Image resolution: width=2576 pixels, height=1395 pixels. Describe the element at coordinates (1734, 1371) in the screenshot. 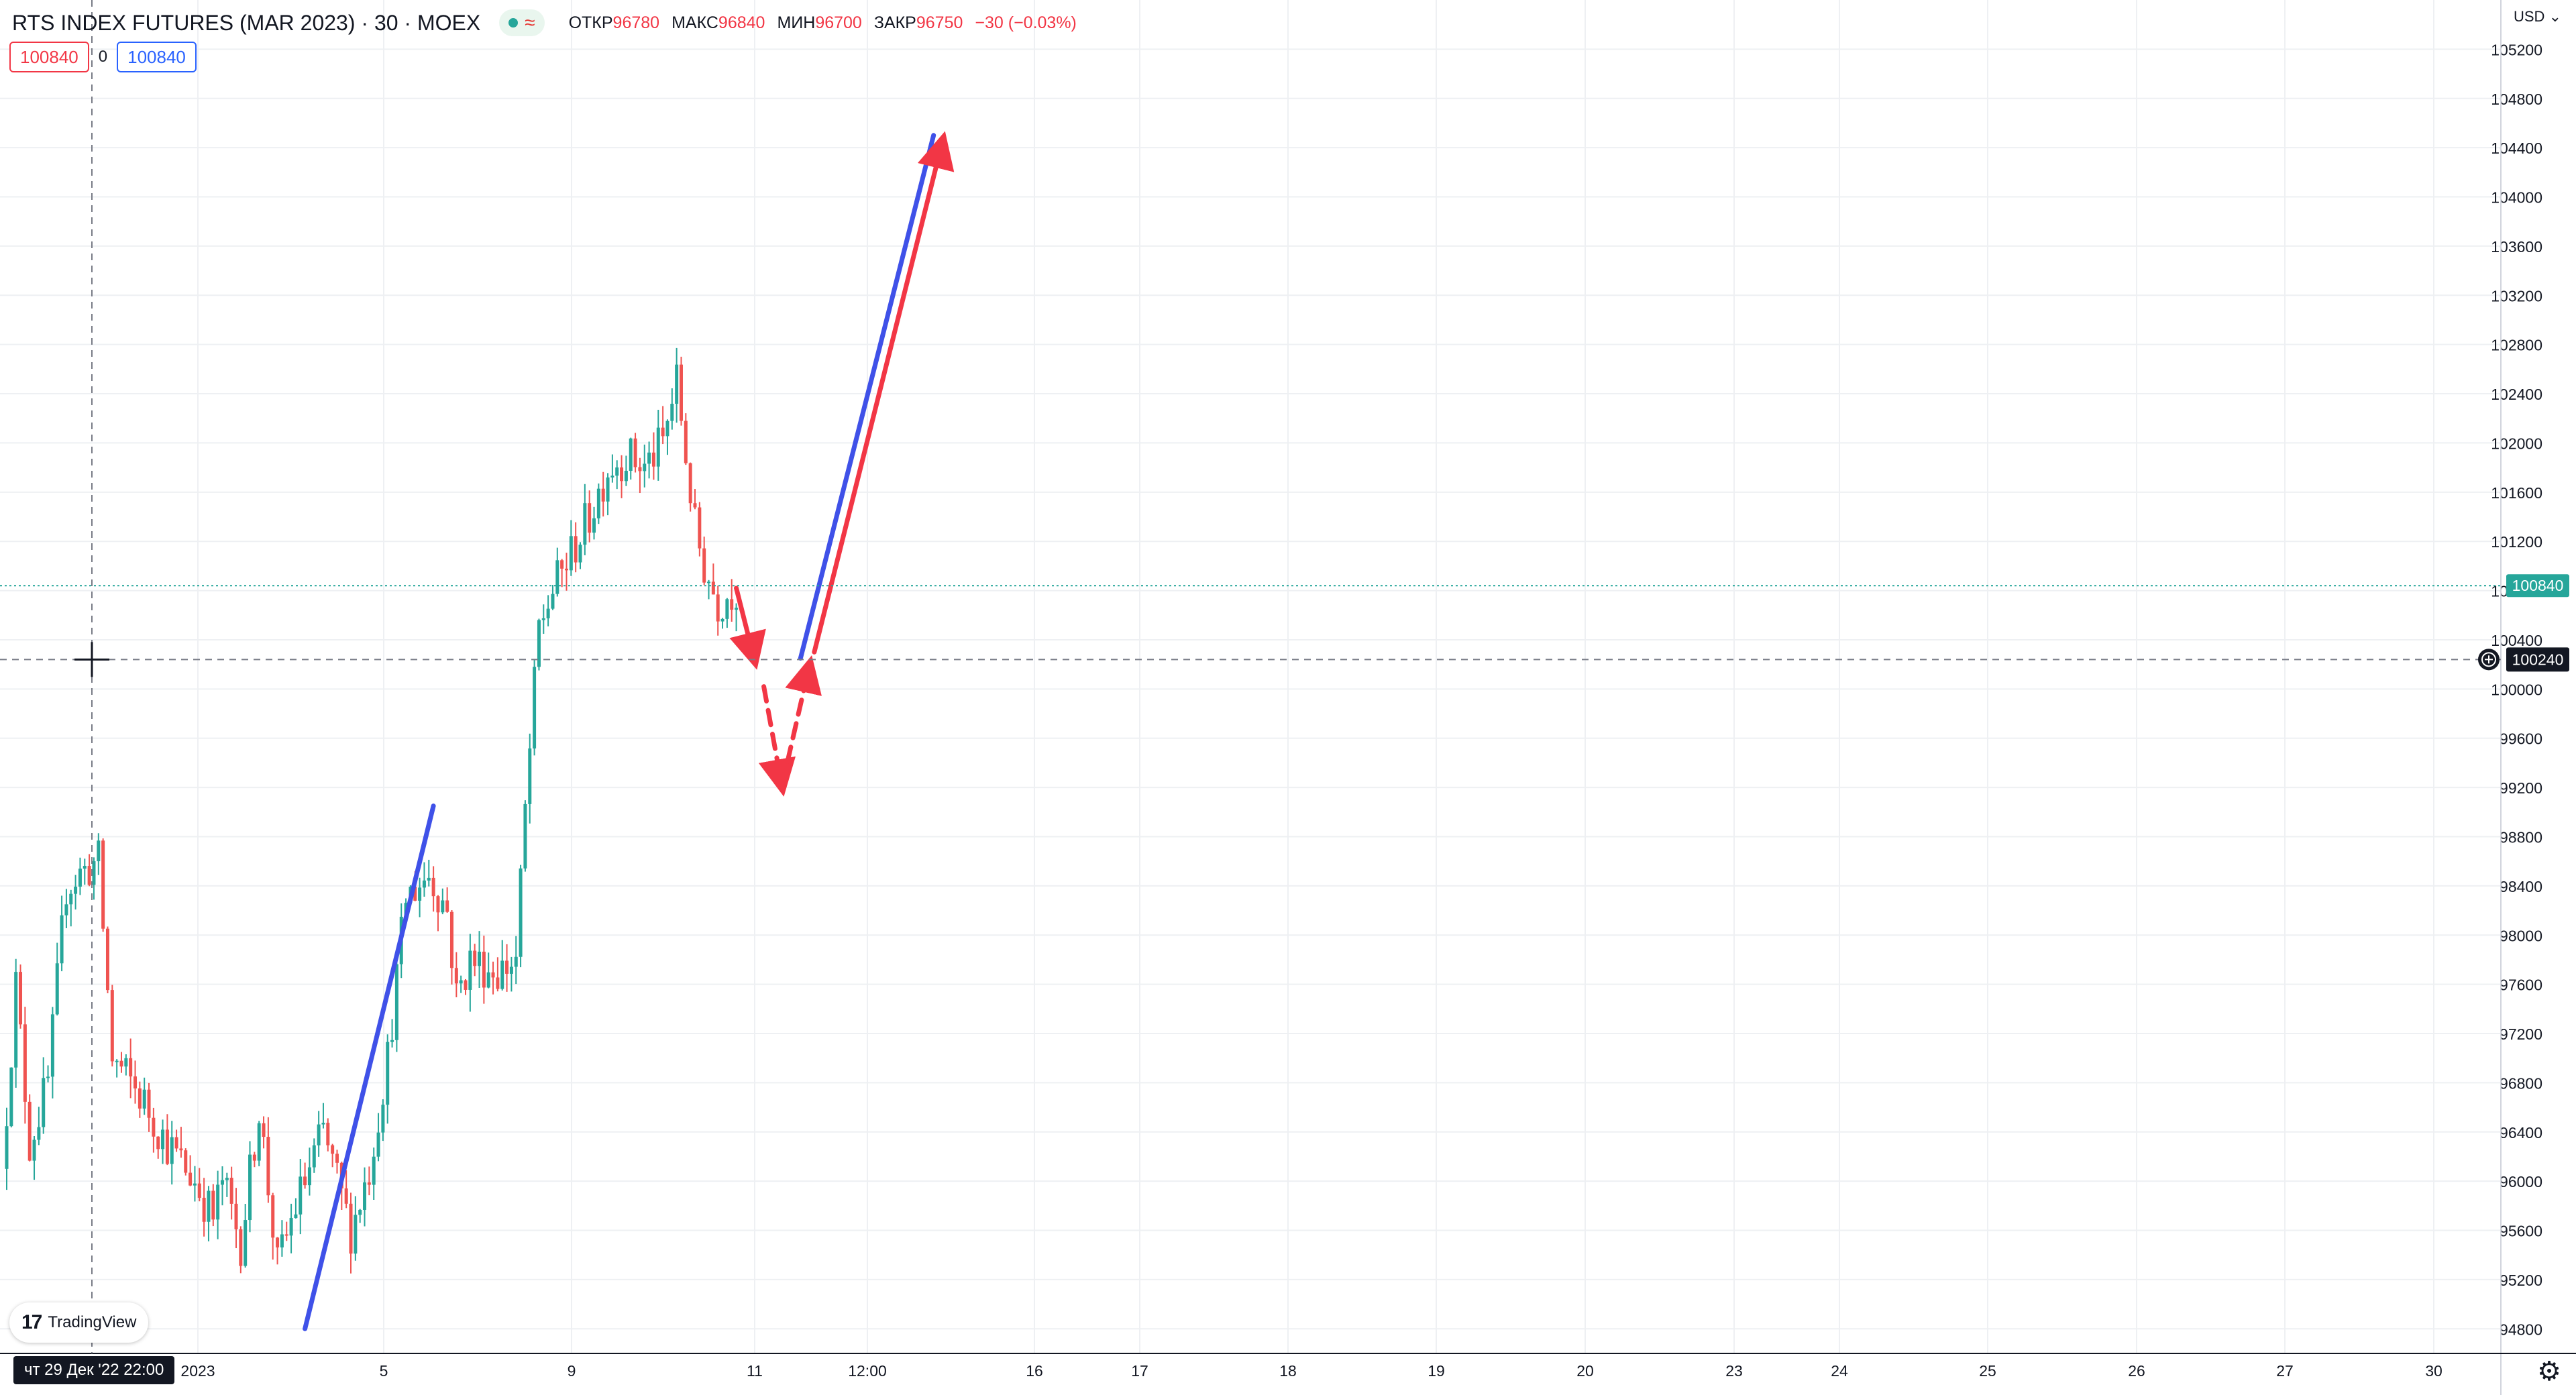

I see `time-tick-label: 23` at that location.